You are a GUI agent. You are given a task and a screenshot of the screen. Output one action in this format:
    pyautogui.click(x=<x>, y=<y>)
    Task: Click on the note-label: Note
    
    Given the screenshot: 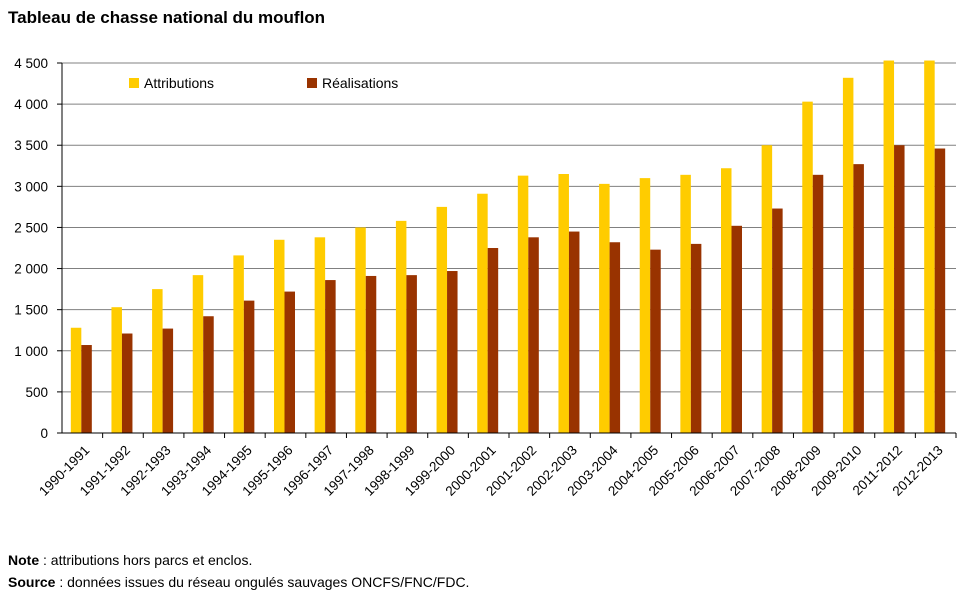 What is the action you would take?
    pyautogui.click(x=24, y=560)
    